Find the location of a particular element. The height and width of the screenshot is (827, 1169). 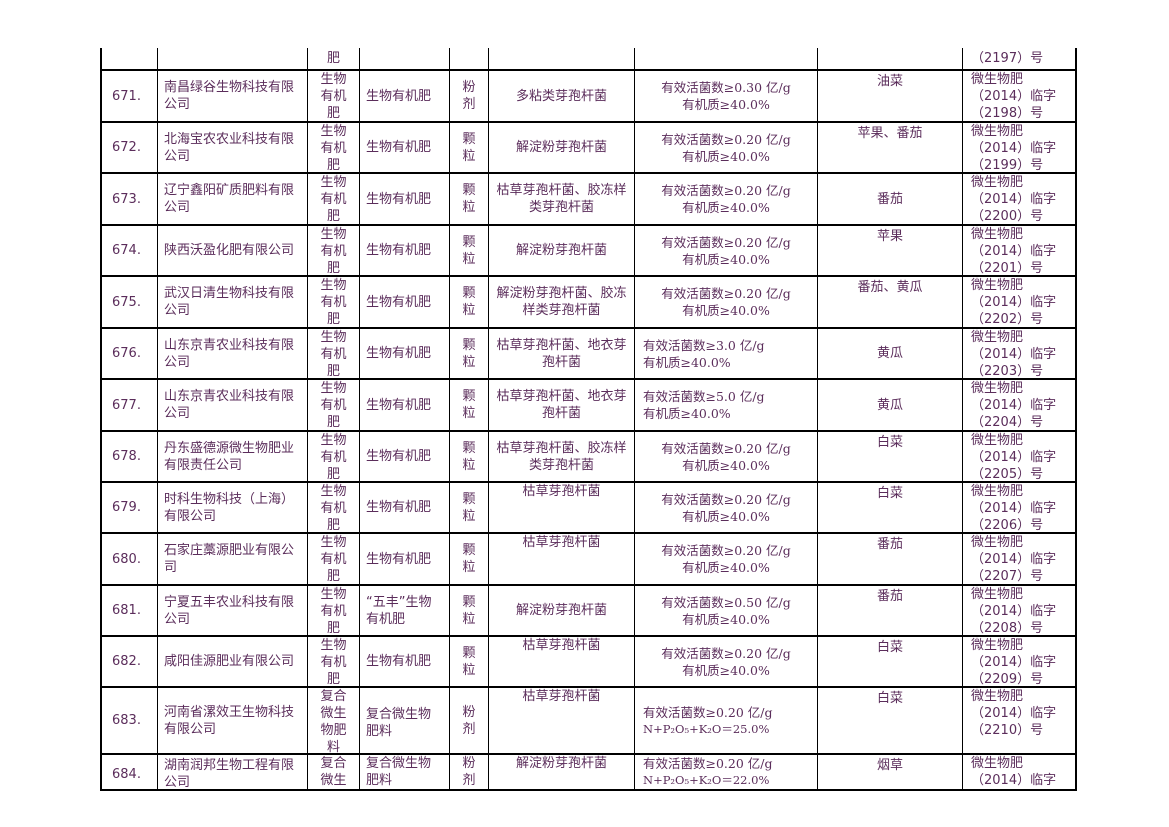

certificate-number-cell: 微生物肥 （2014）临字 （2206）号 is located at coordinates (1019, 507).